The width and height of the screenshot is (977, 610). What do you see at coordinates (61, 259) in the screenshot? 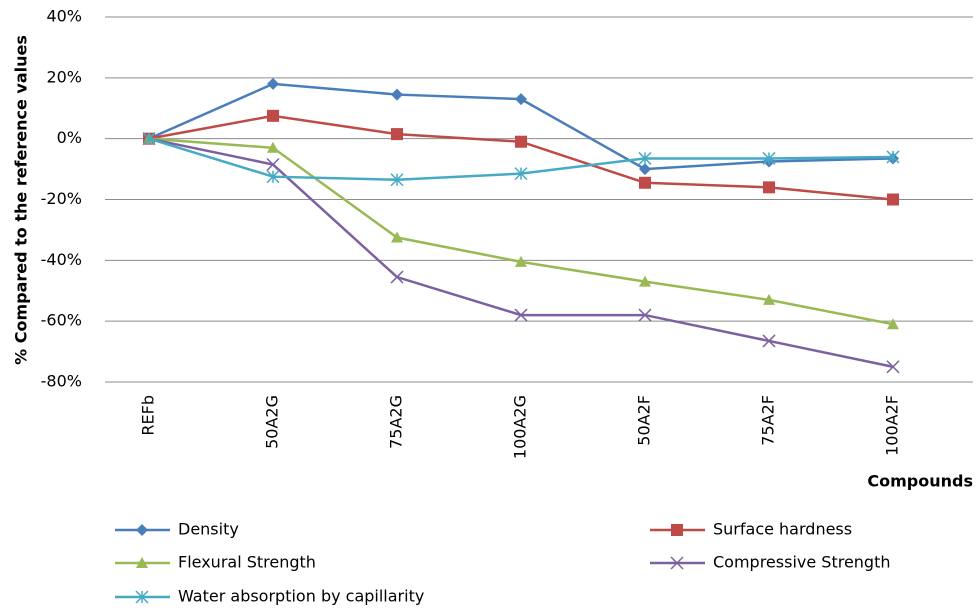
I see `y-tick-label: -40%` at bounding box center [61, 259].